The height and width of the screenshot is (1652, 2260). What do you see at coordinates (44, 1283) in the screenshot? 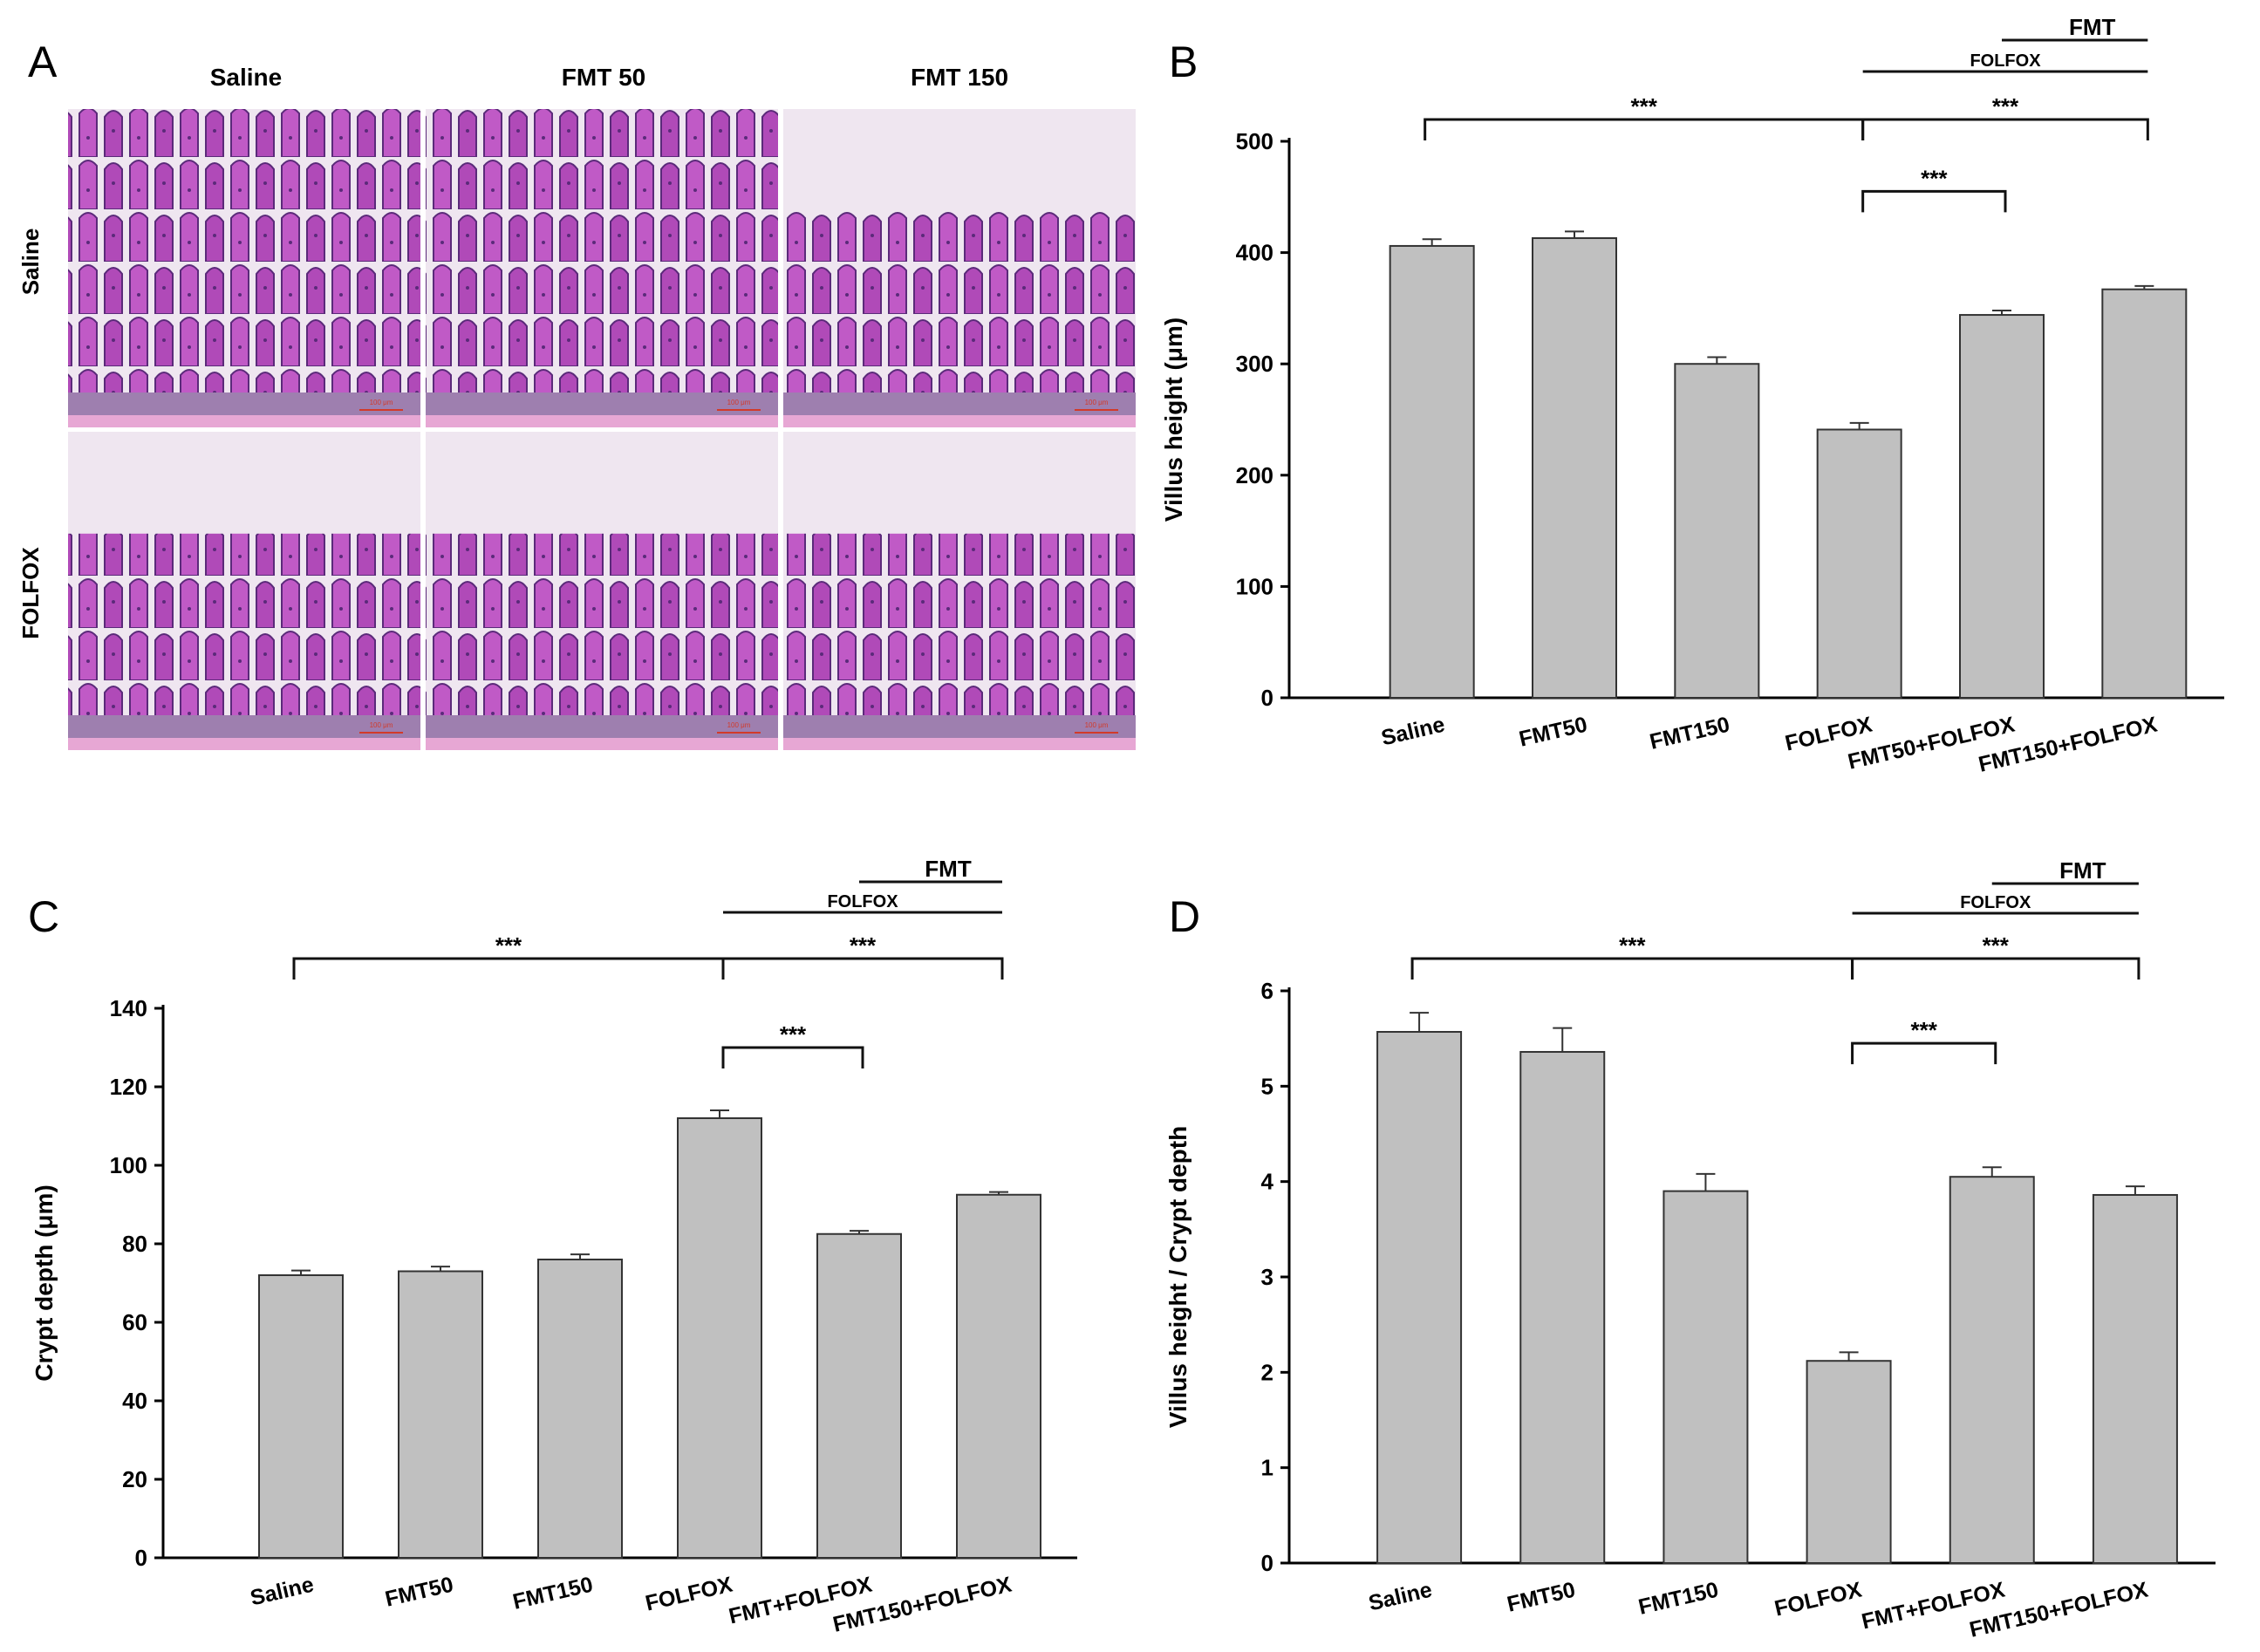
I see `y-axis-label: Crypt depth (μm)` at bounding box center [44, 1283].